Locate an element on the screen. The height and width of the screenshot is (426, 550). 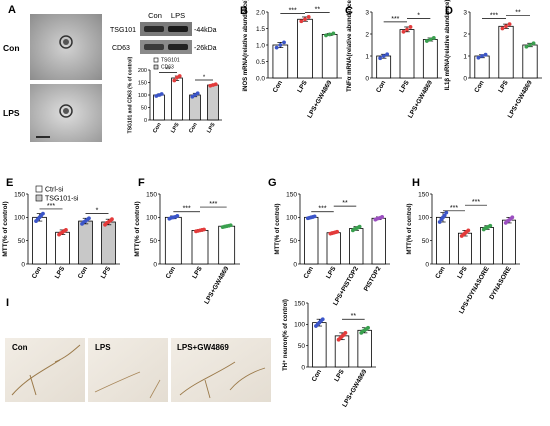
y-tick-label: 100 is located at coordinates (423, 218).